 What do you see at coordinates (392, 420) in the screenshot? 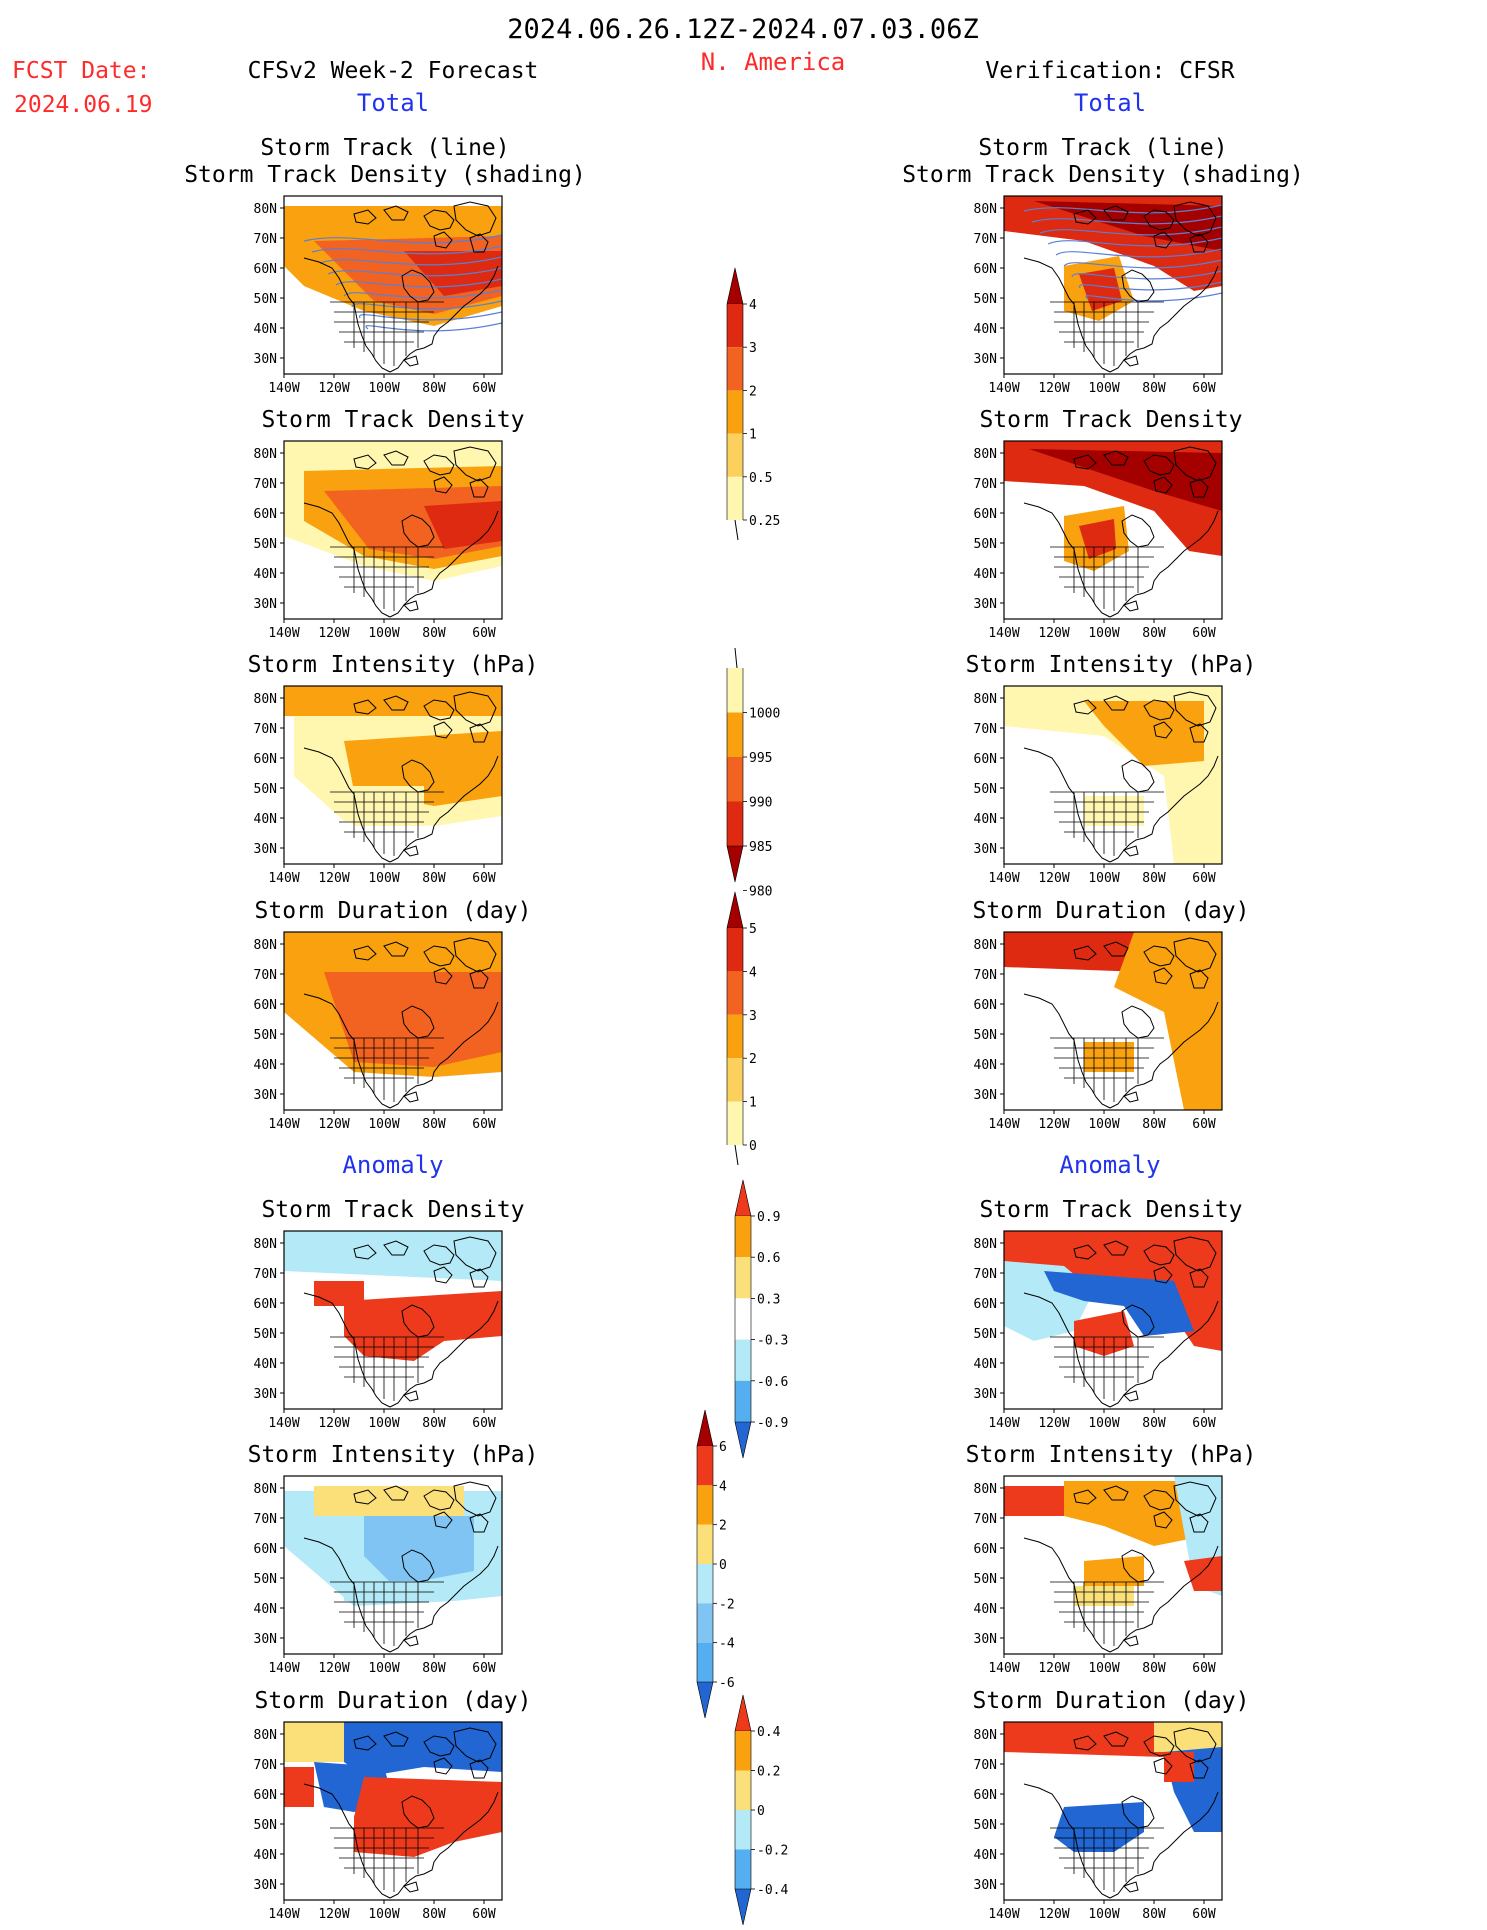
I see `panel-title-density-left: Storm Track Density` at bounding box center [392, 420].